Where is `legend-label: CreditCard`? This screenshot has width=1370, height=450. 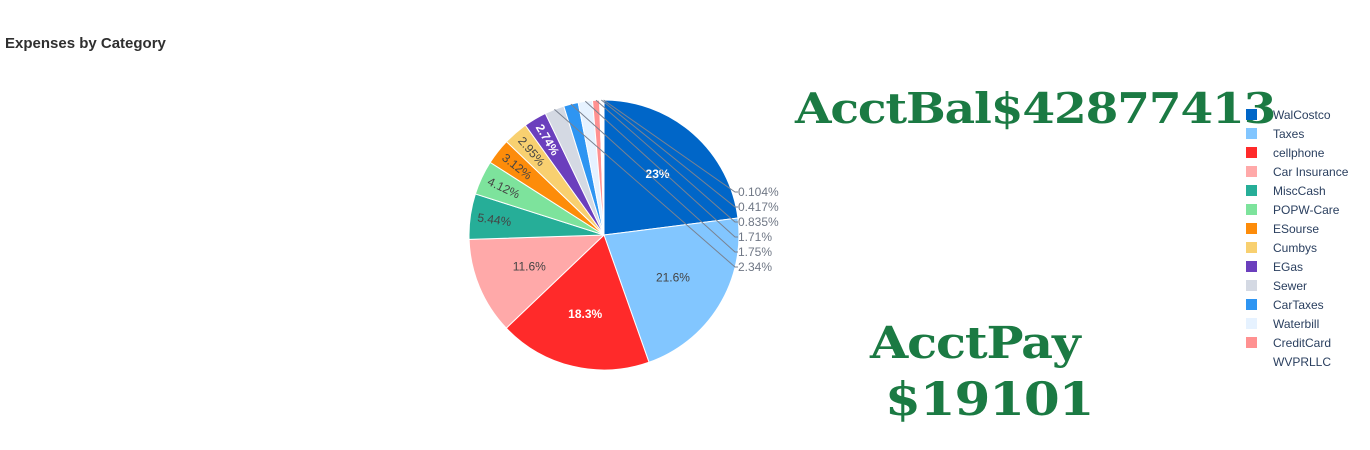
legend-label: CreditCard is located at coordinates (1302, 343).